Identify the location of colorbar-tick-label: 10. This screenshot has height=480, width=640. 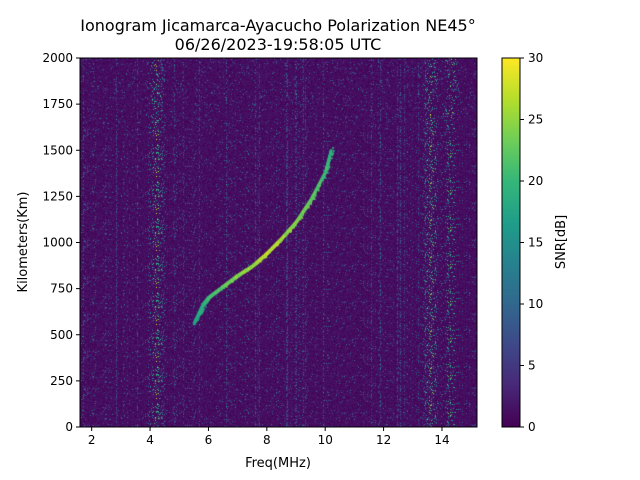
(535, 304).